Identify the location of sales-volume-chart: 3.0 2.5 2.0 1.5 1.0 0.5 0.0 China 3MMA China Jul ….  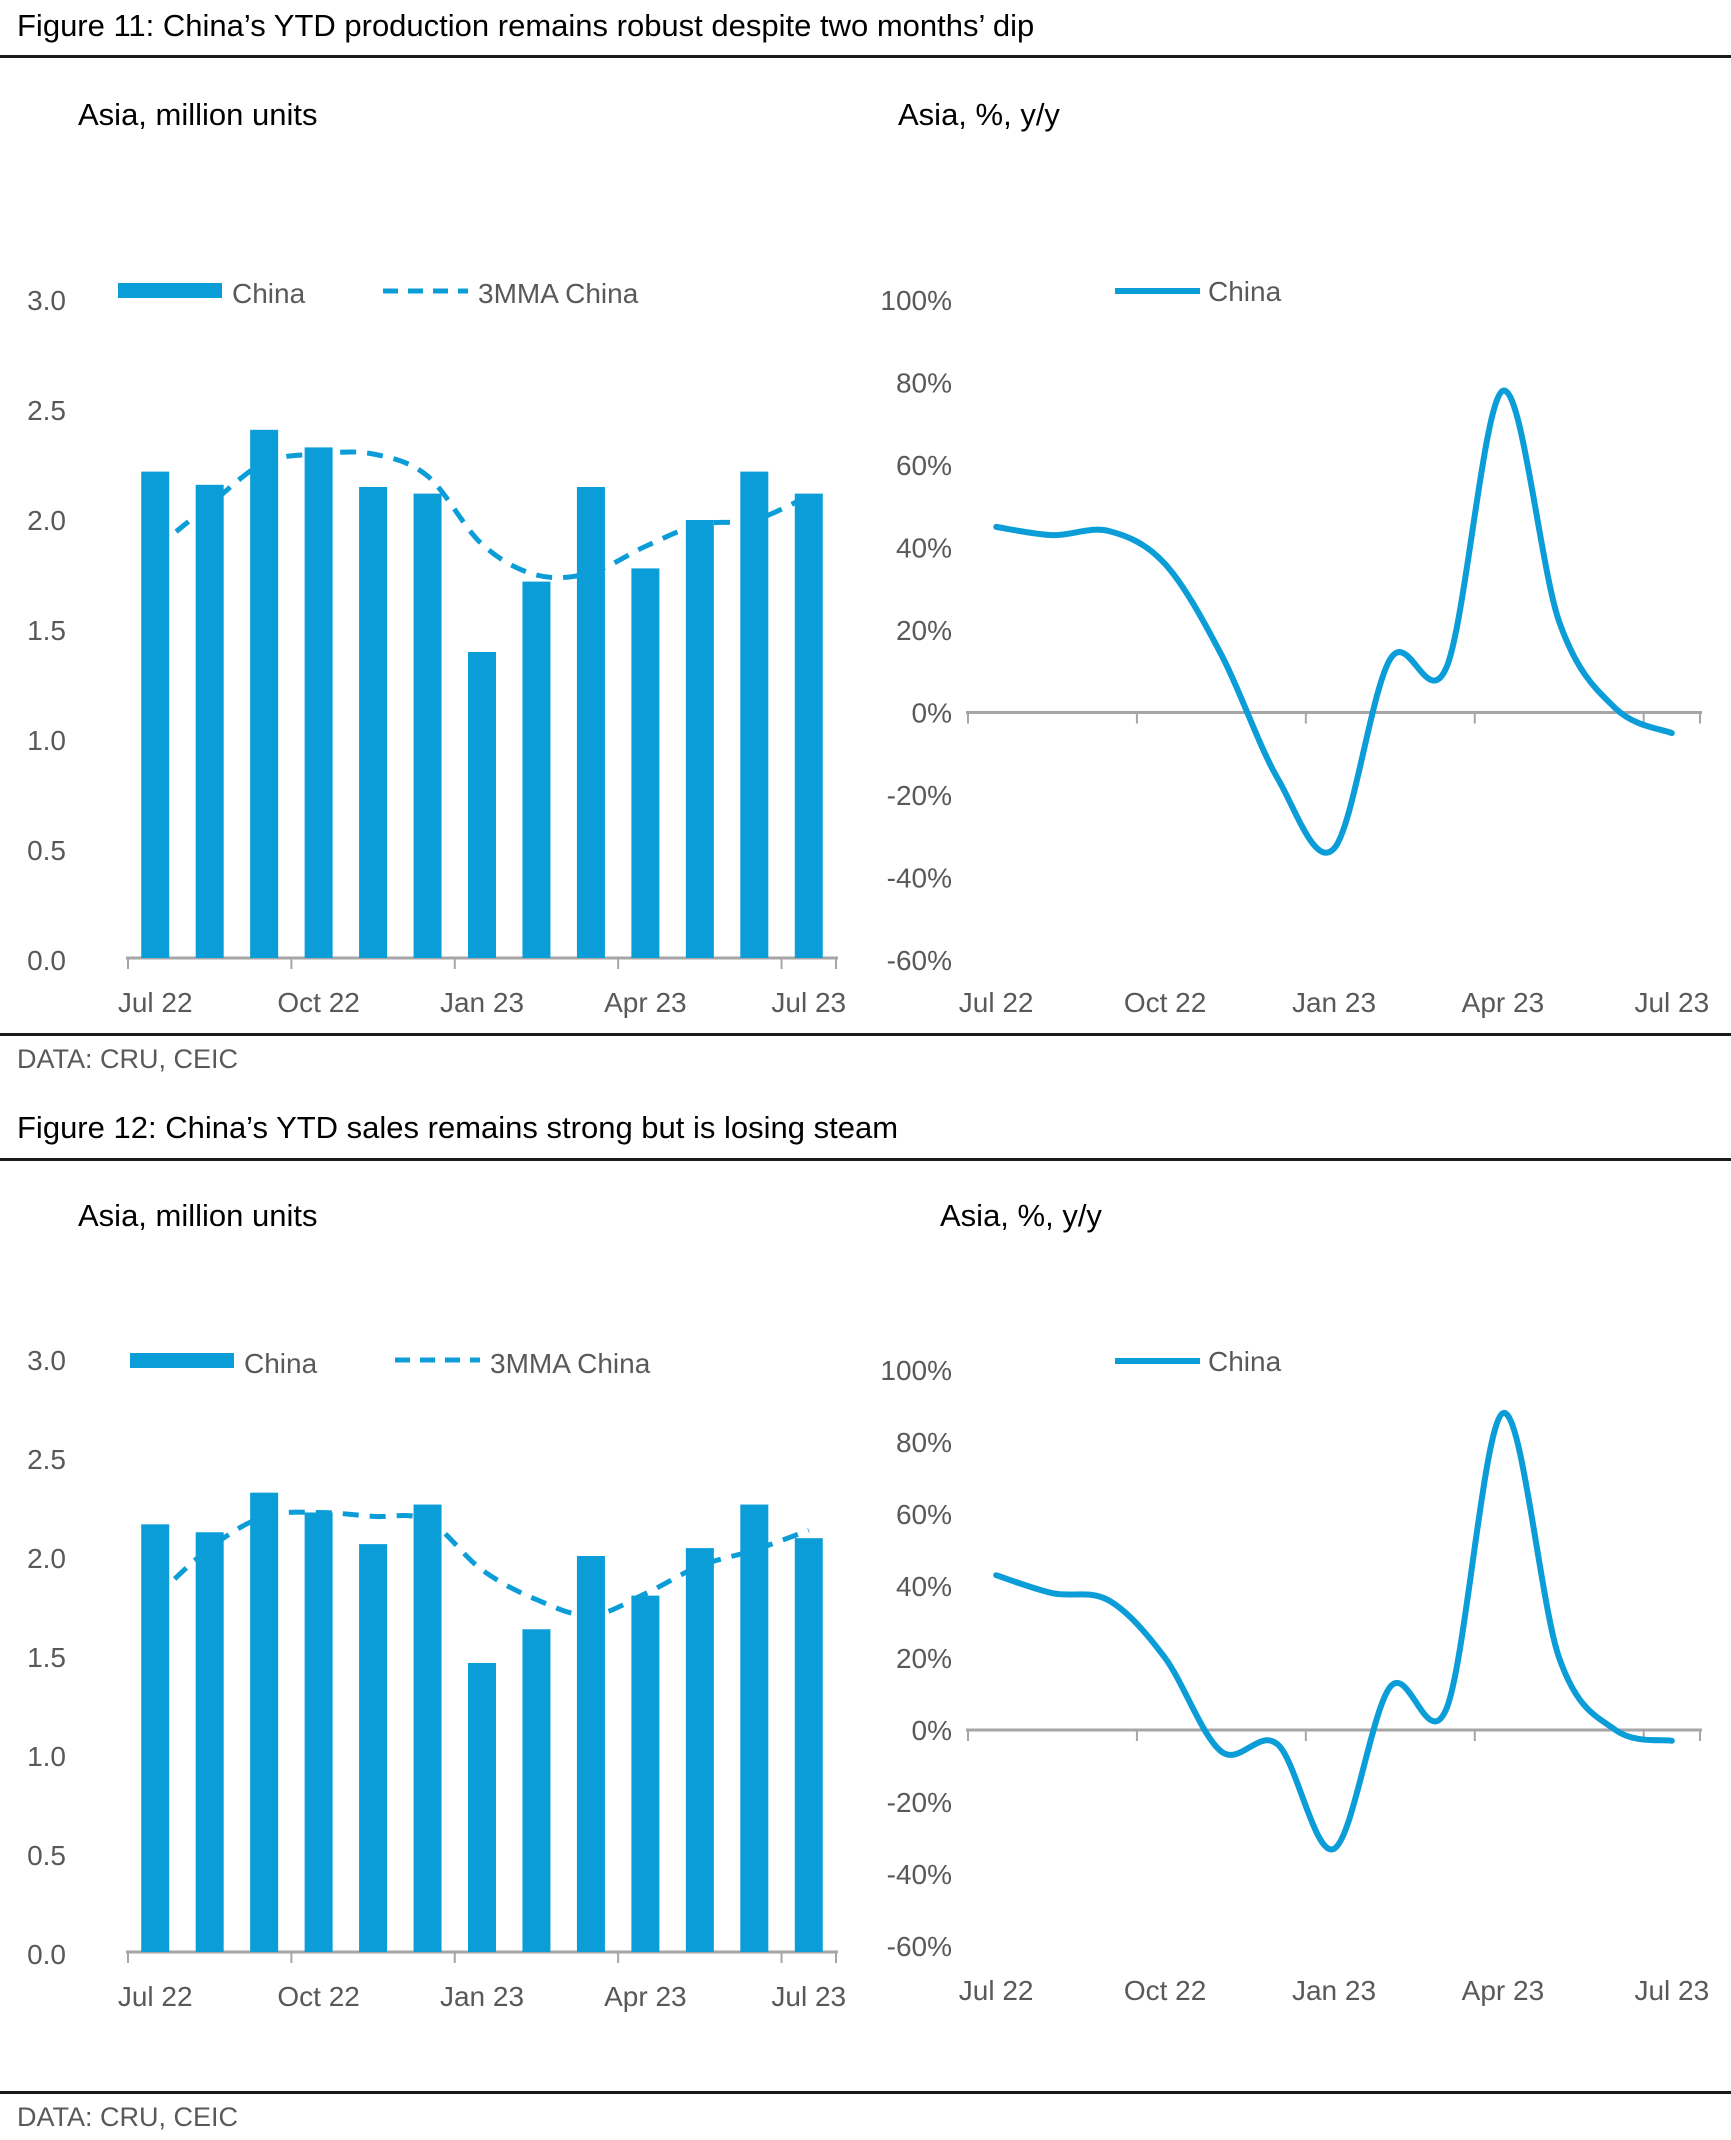
(436, 1678).